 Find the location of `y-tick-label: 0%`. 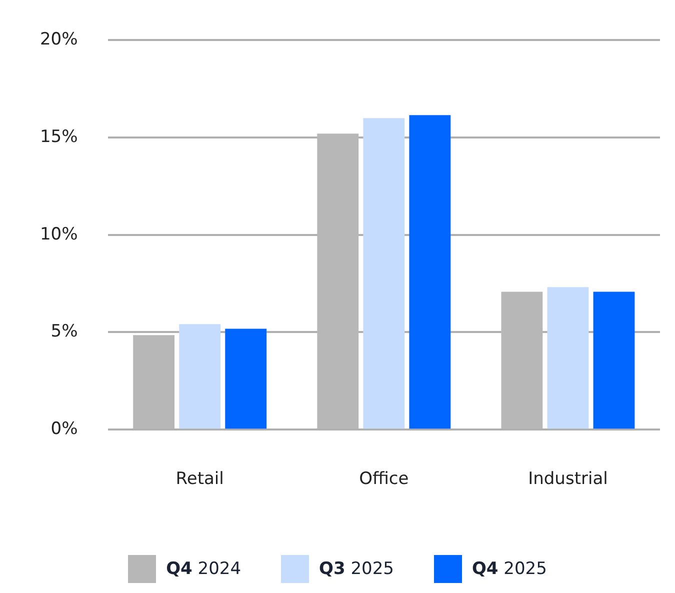

y-tick-label: 0% is located at coordinates (64, 429).